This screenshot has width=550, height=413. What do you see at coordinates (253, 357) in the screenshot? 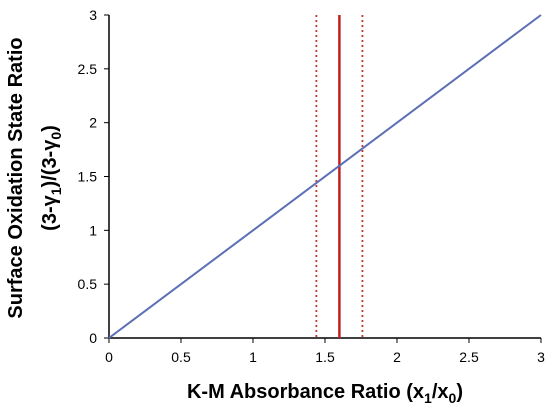
I see `x-tick-label: 1` at bounding box center [253, 357].